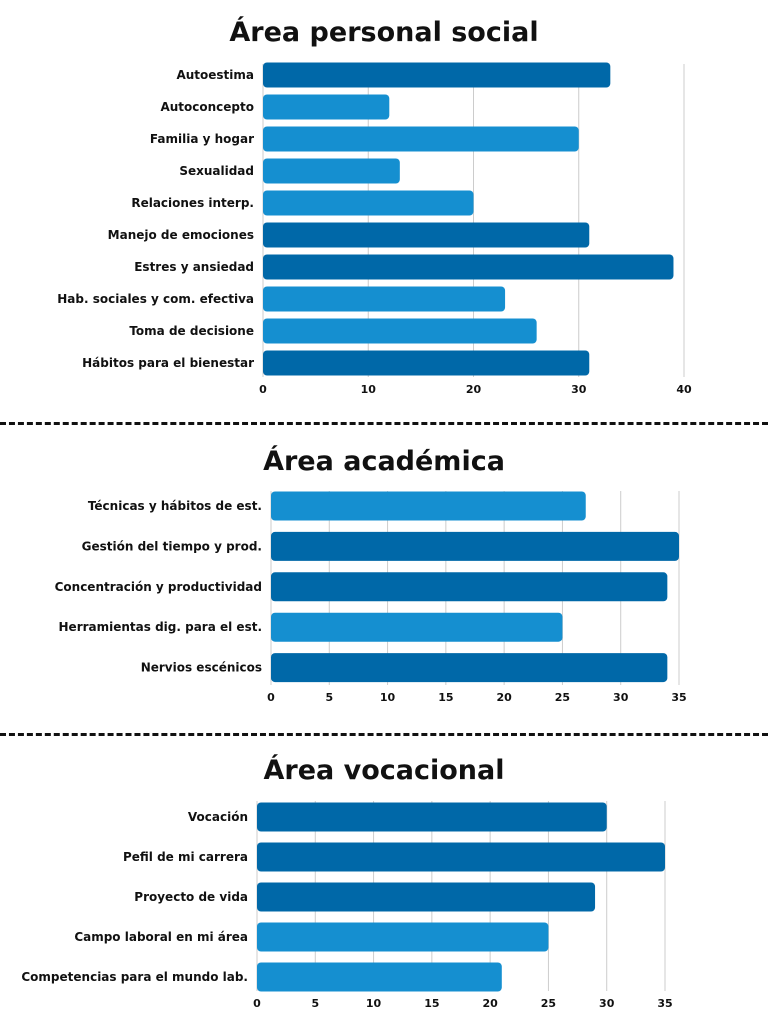  What do you see at coordinates (185, 857) in the screenshot?
I see `category-label: Pefil de mi carrera` at bounding box center [185, 857].